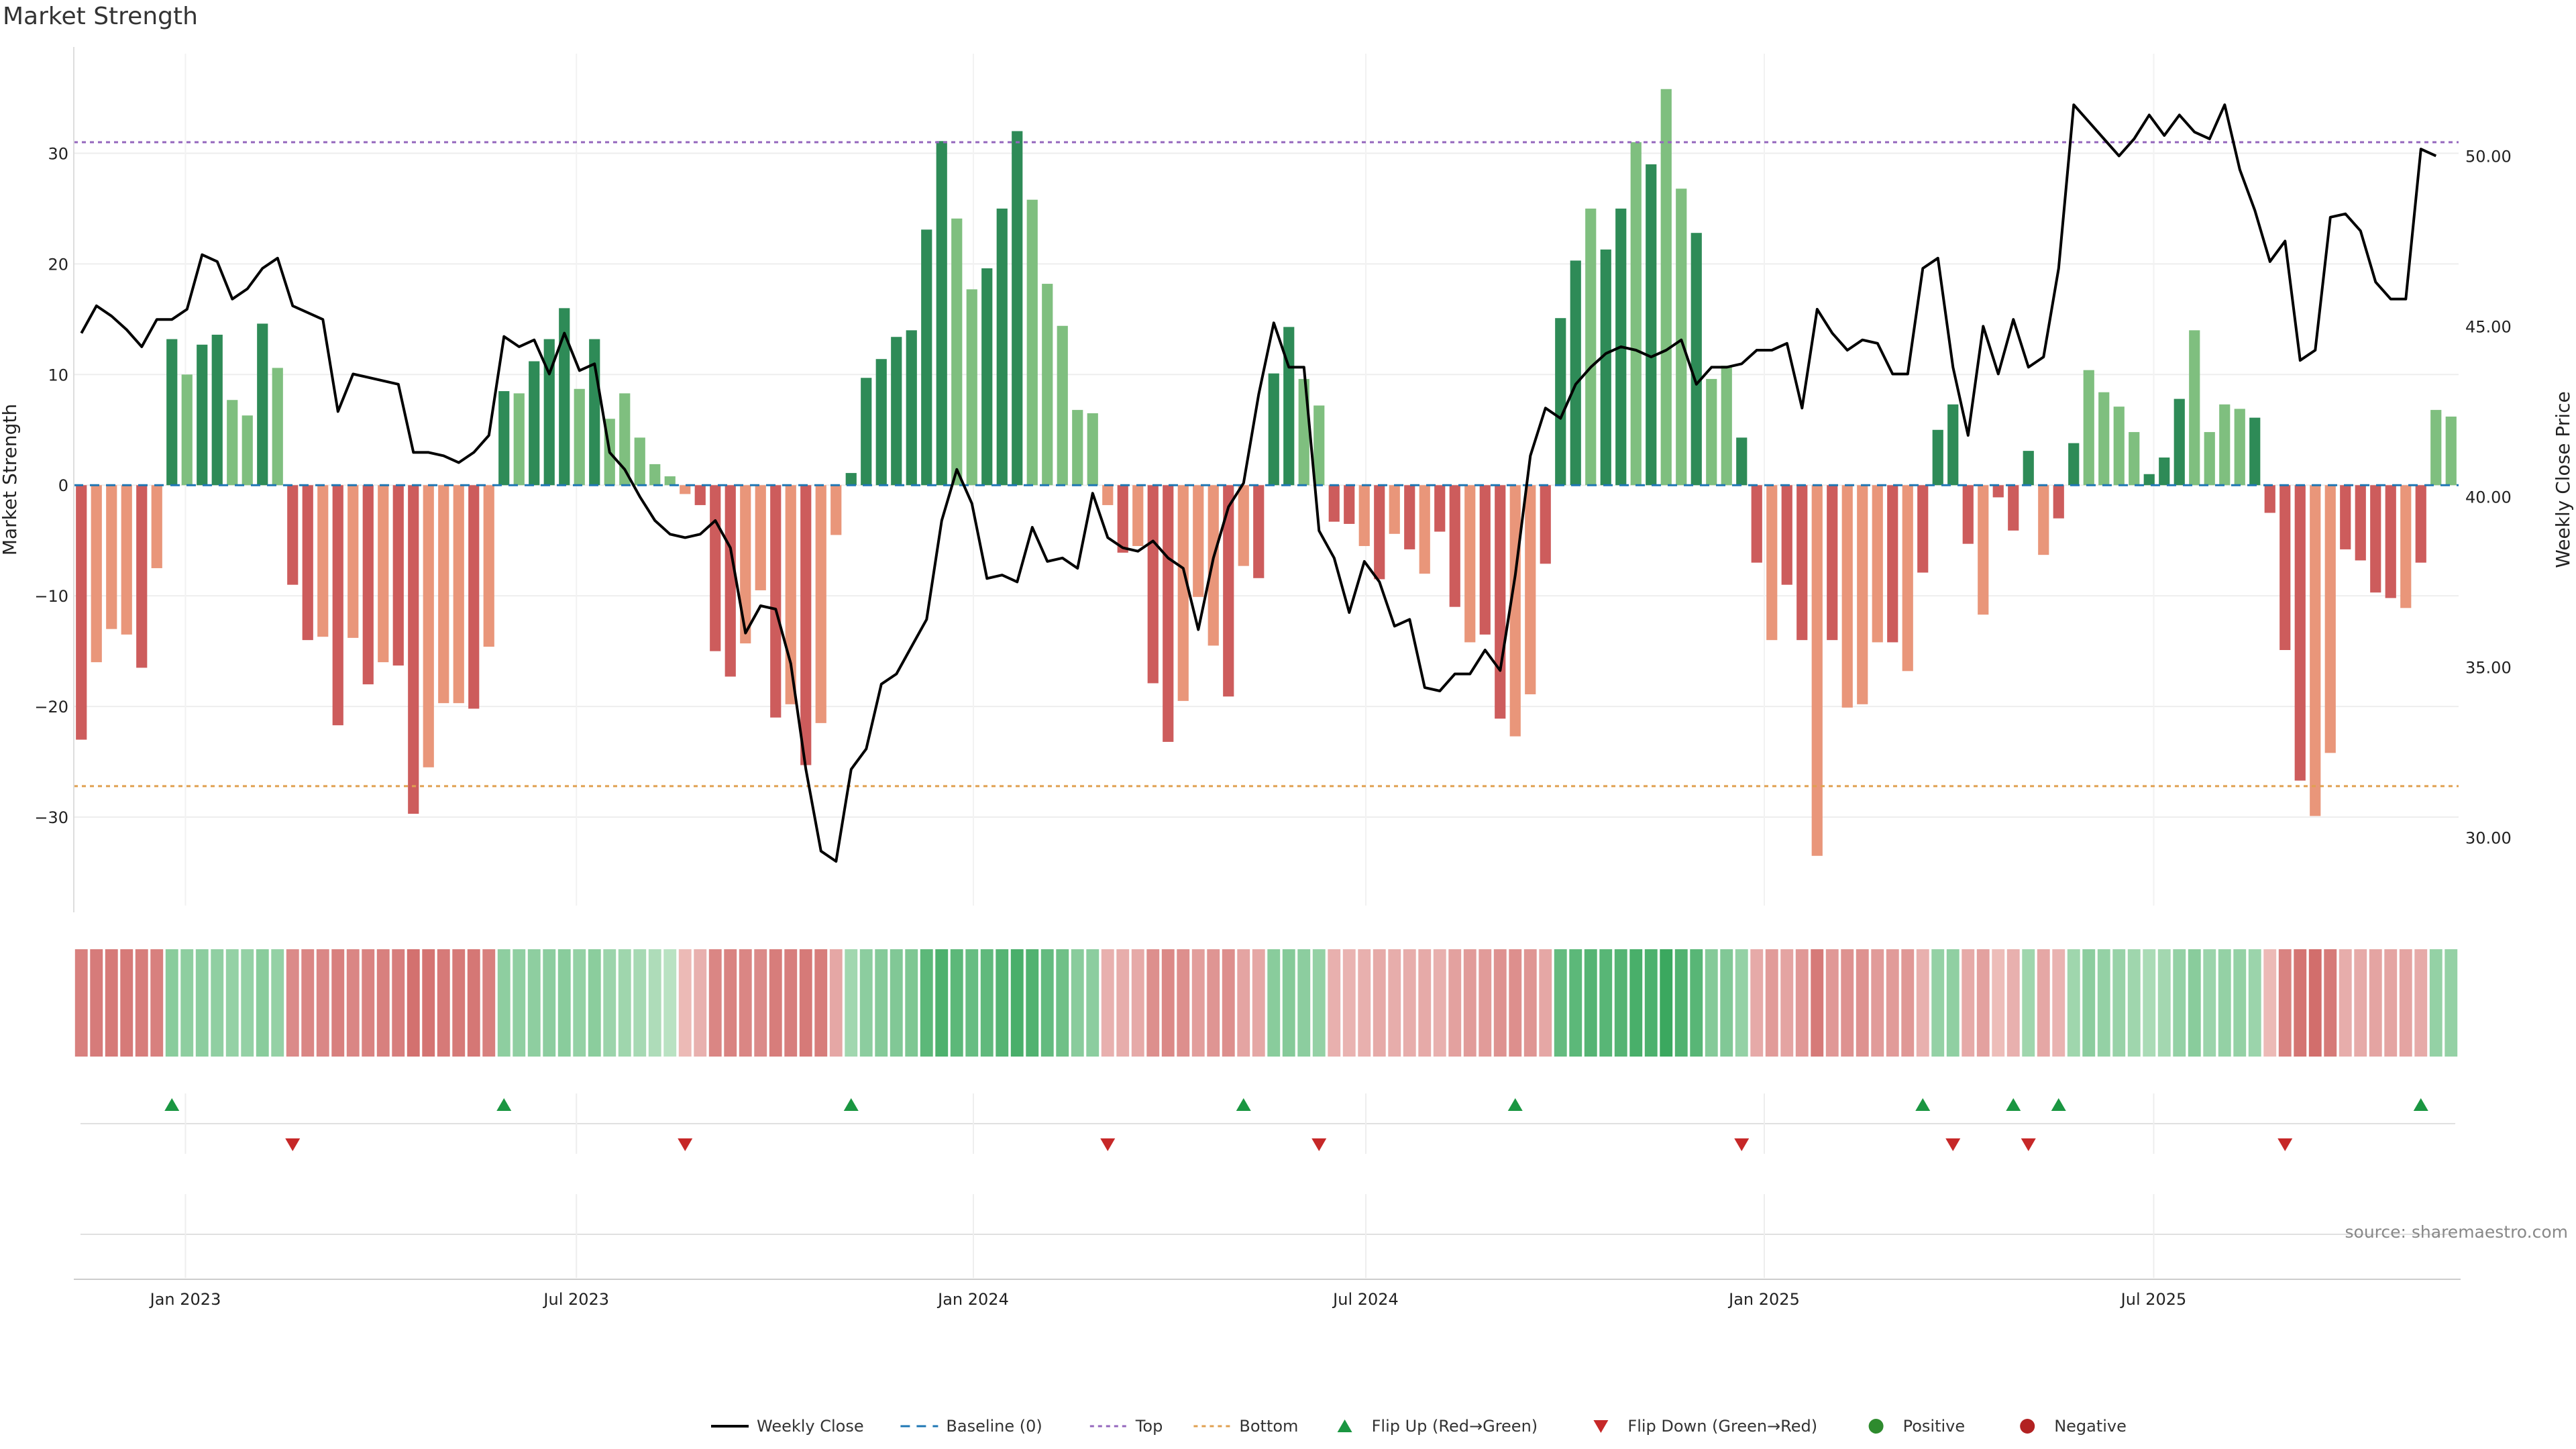 Image resolution: width=2576 pixels, height=1449 pixels. Describe the element at coordinates (994, 1426) in the screenshot. I see `legend-label: Baseline (0)` at that location.